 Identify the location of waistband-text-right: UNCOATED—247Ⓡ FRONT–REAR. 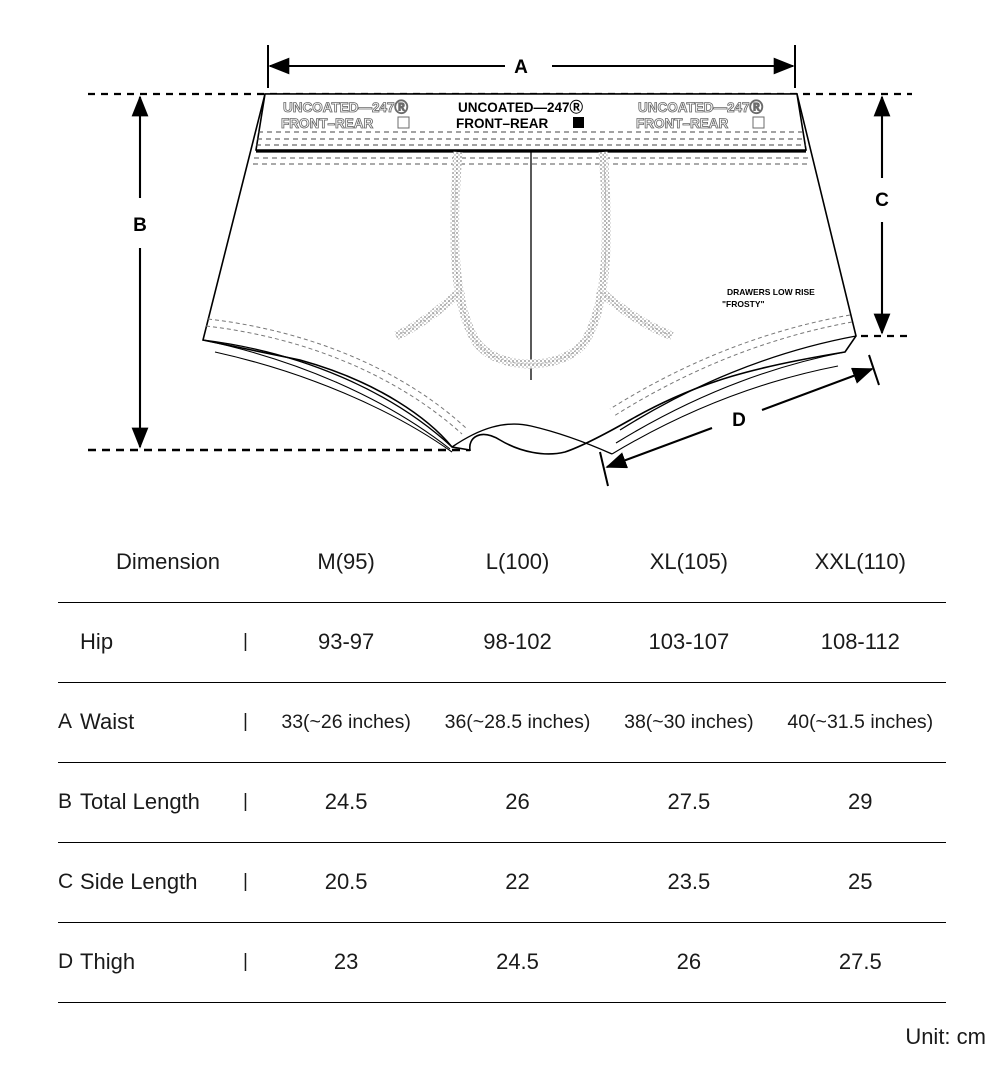
(700, 115).